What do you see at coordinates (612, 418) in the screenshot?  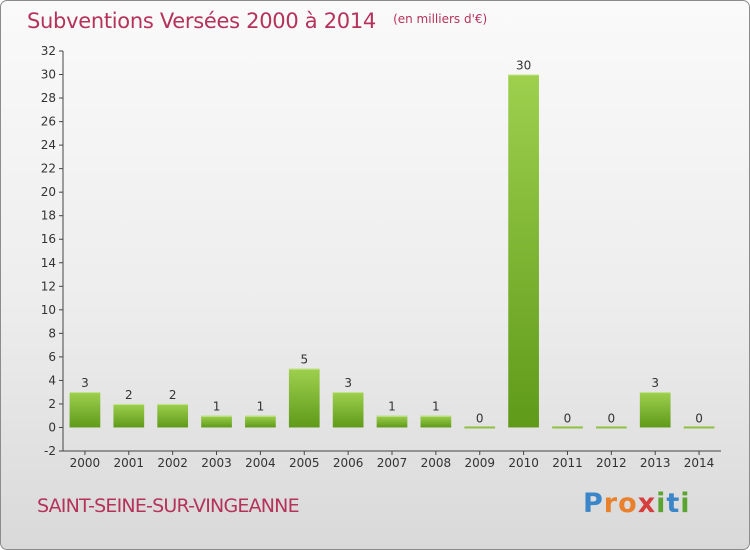 I see `data-label-2012: 0` at bounding box center [612, 418].